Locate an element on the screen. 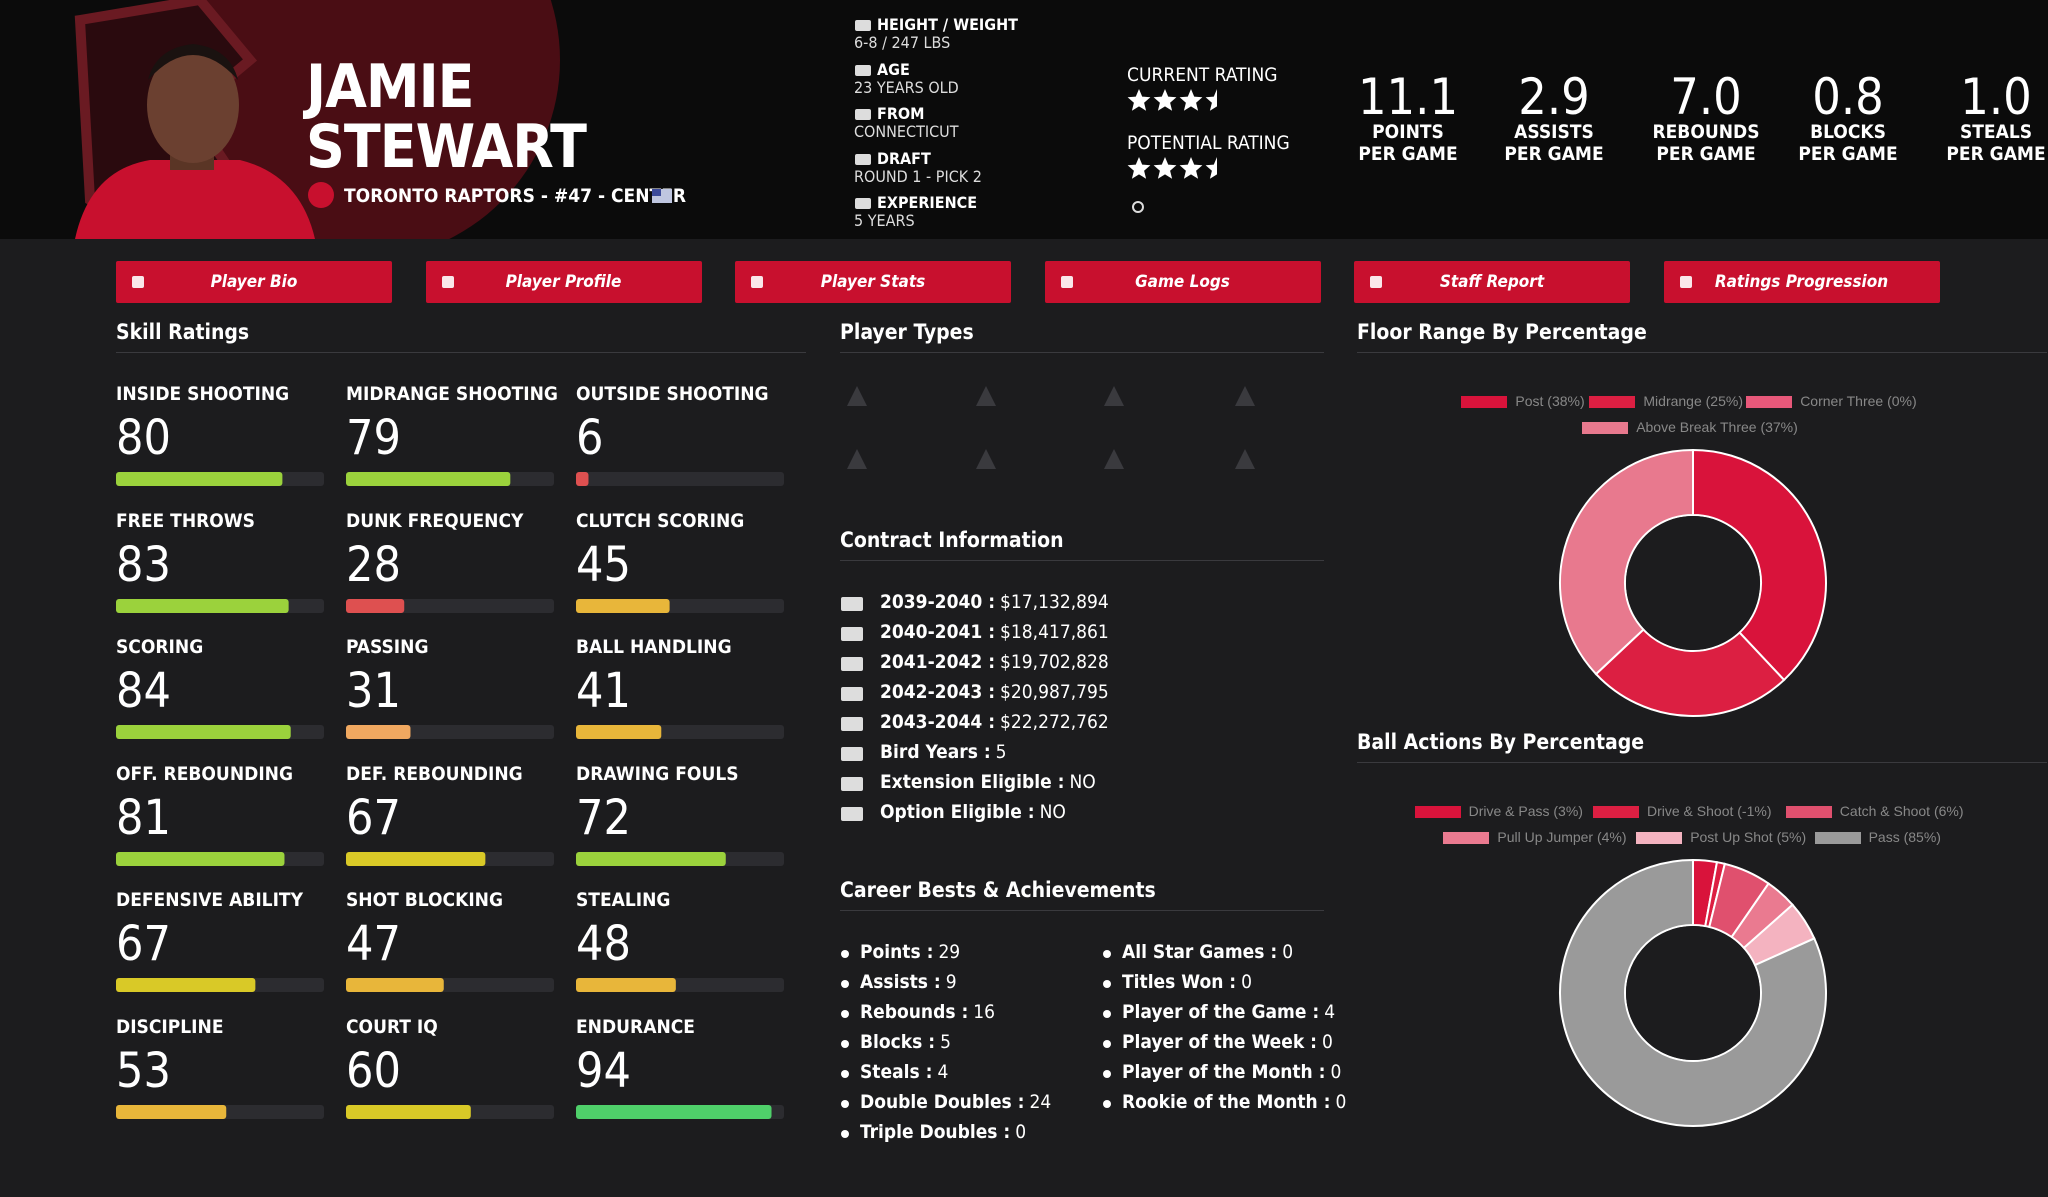 This screenshot has width=2048, height=1197. contract-value: $17,132,894 is located at coordinates (1054, 602).